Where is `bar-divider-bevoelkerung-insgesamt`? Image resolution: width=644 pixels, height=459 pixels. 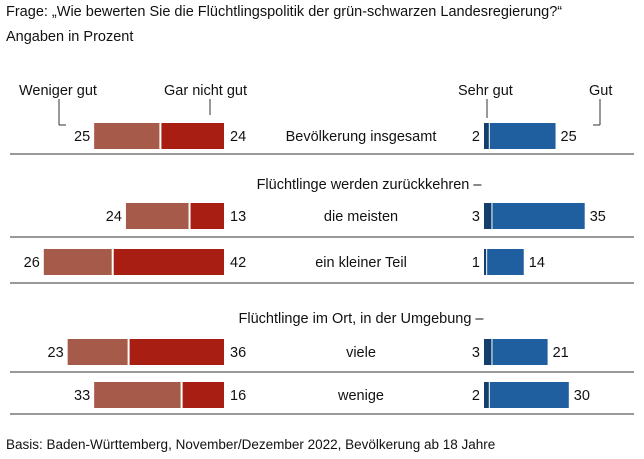
bar-divider-bevoelkerung-insgesamt is located at coordinates (160, 136).